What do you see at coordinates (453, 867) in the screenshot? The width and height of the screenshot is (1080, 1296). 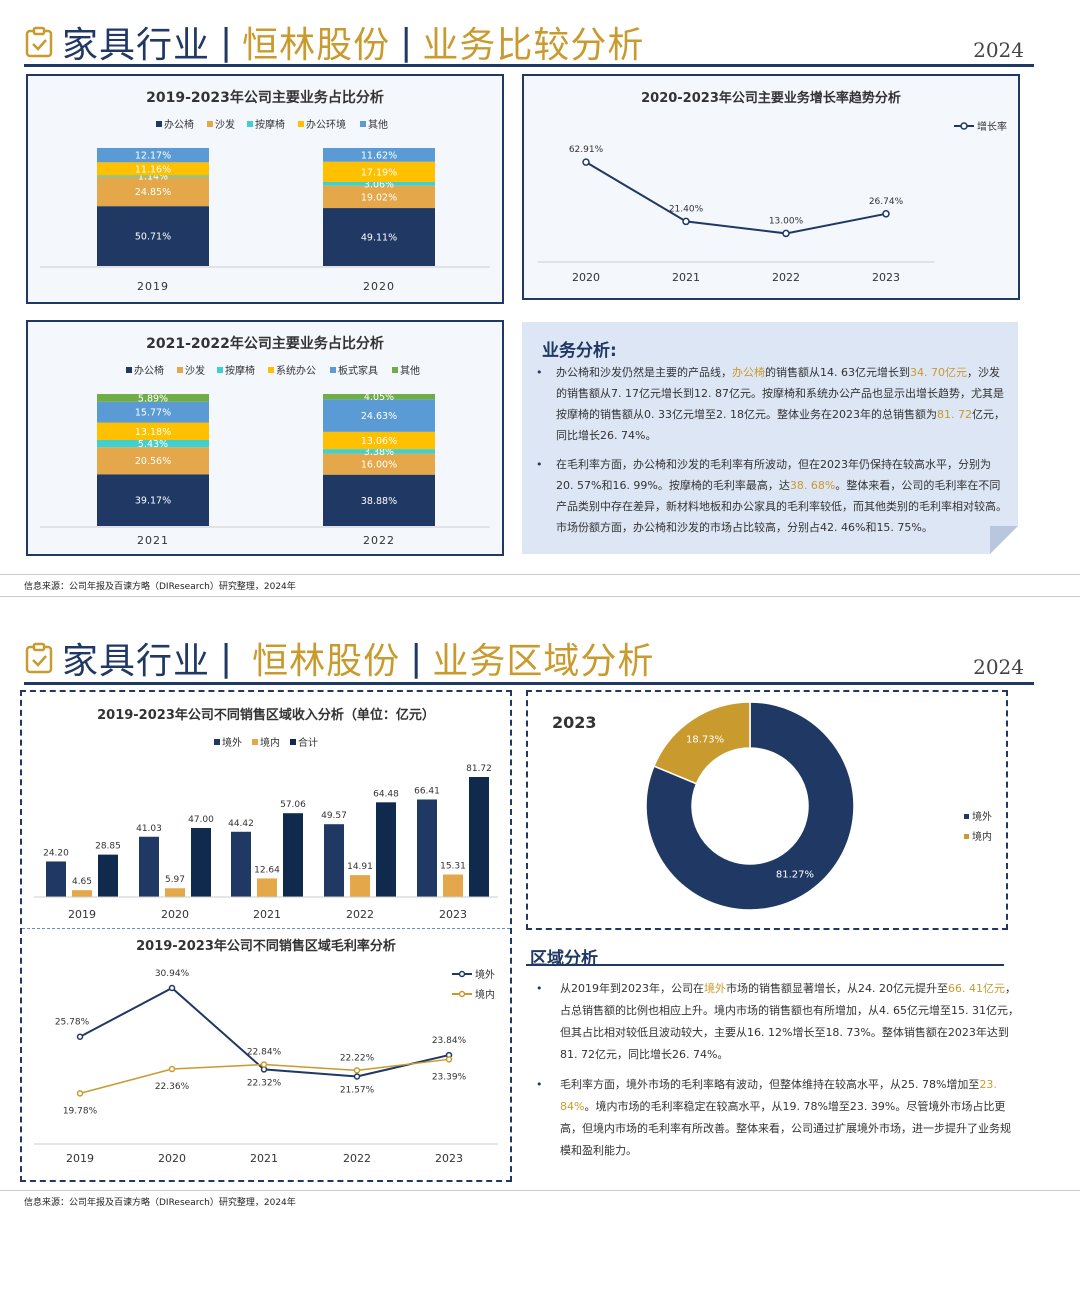 I see `data-label: 15.31` at bounding box center [453, 867].